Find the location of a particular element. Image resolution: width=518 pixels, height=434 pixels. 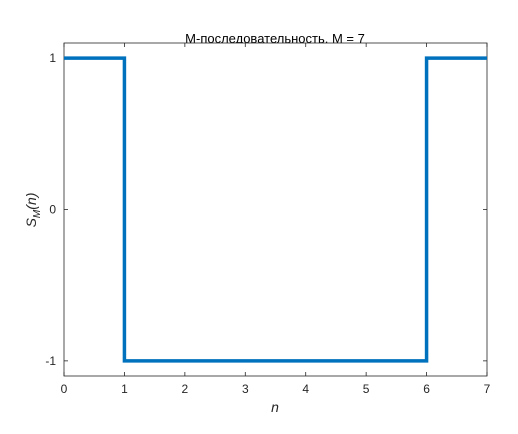

x-tick-label: 5 is located at coordinates (366, 389).